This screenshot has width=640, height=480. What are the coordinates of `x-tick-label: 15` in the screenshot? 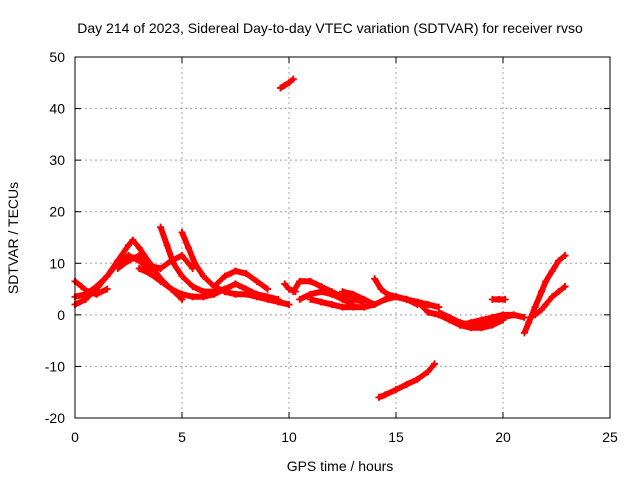 It's located at (396, 437).